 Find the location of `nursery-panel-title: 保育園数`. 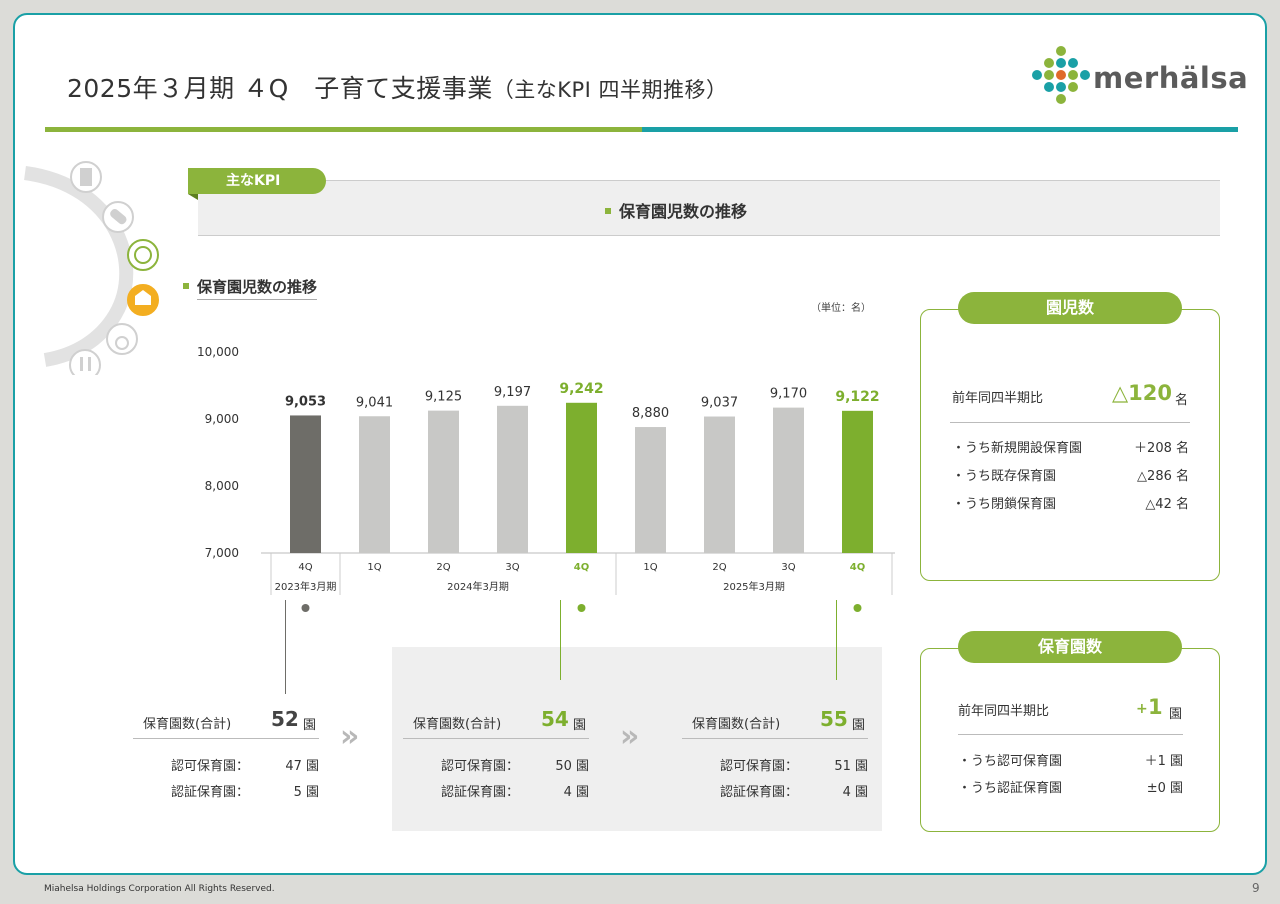

nursery-panel-title: 保育園数 is located at coordinates (1070, 647).